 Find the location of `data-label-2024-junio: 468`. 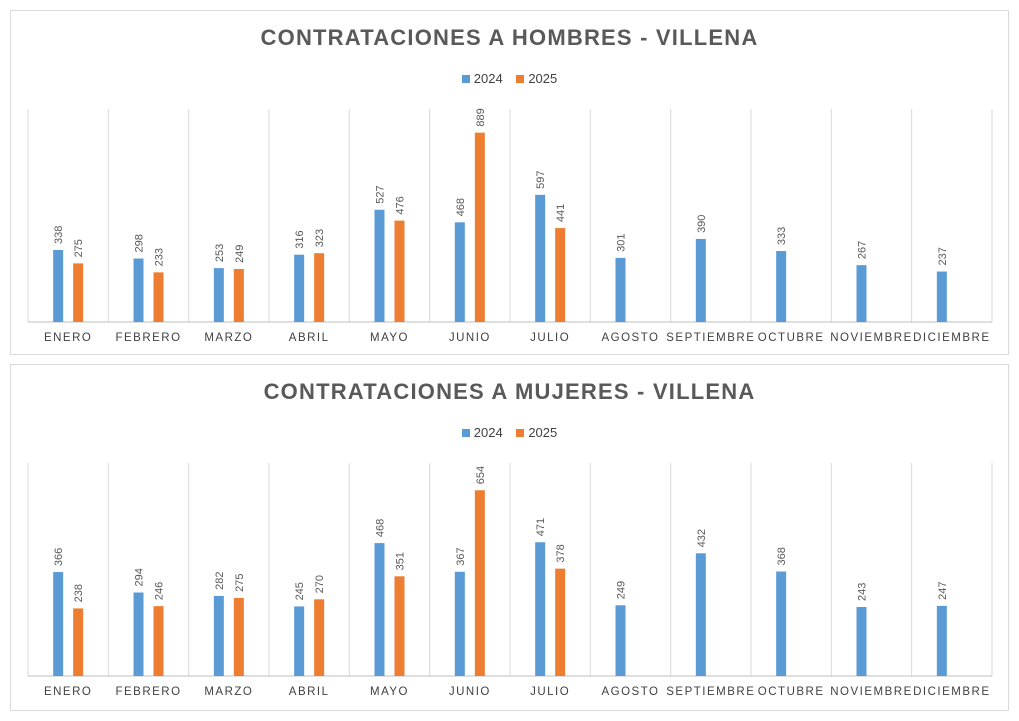

data-label-2024-junio: 468 is located at coordinates (461, 207).